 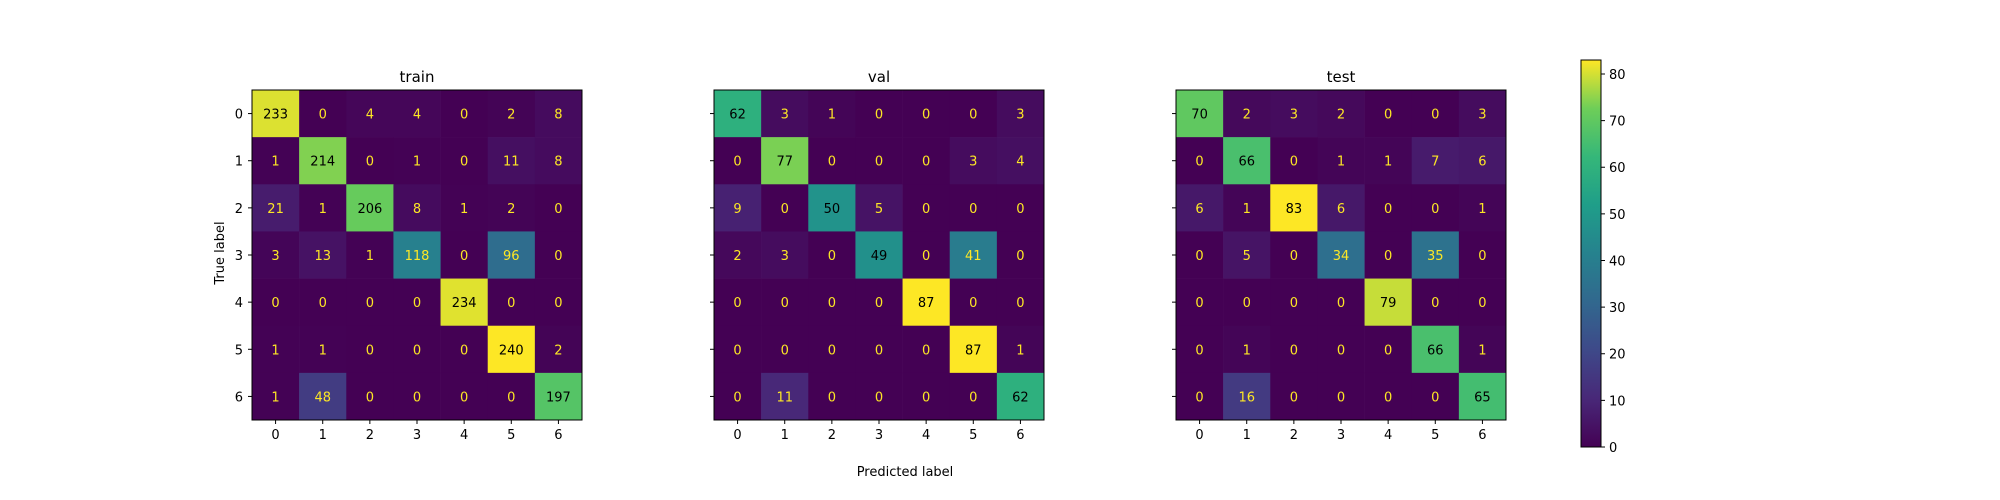 I want to click on colorbar-gradient, so click(x=1591, y=253).